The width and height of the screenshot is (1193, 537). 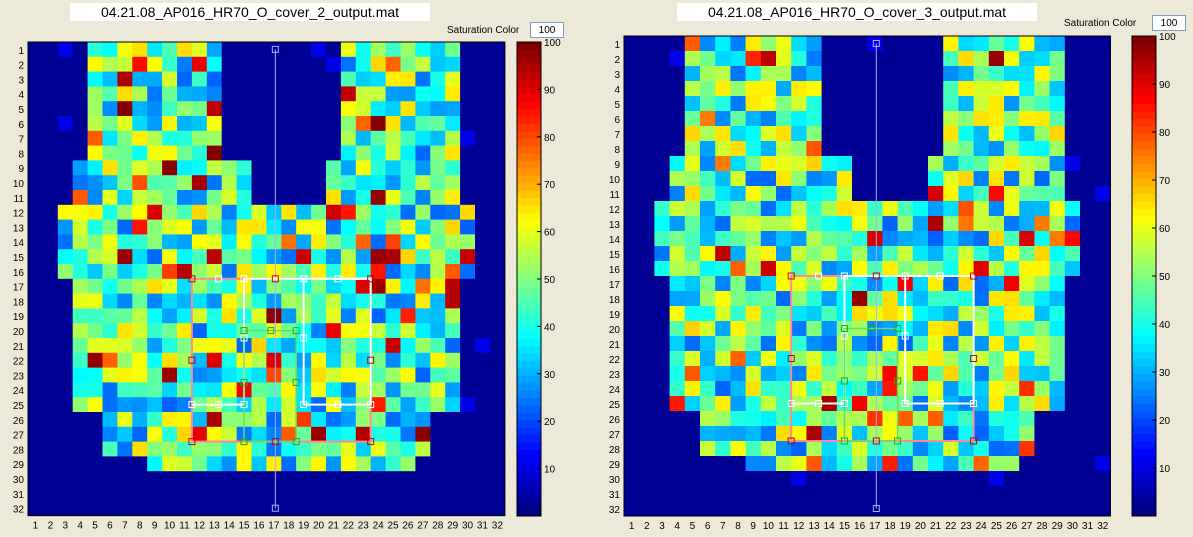 I want to click on column-label: 28, so click(x=1042, y=526).